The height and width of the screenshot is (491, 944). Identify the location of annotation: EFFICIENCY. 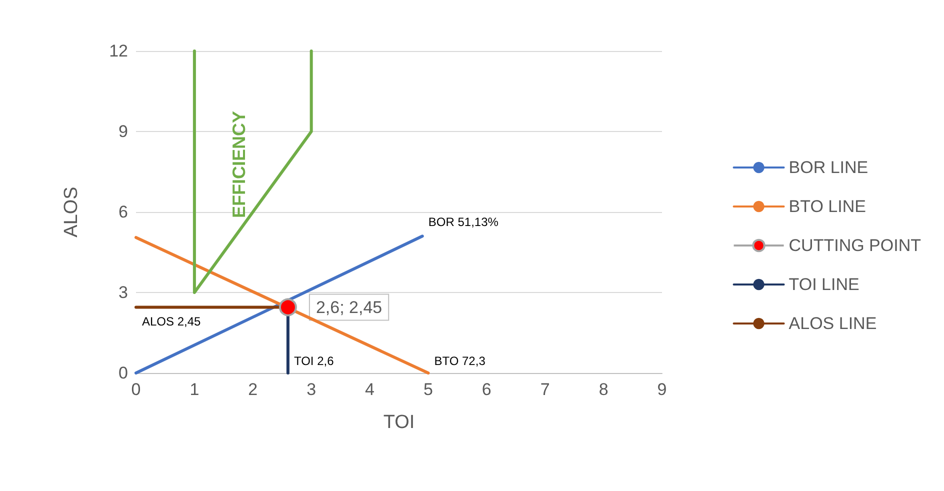
(239, 164).